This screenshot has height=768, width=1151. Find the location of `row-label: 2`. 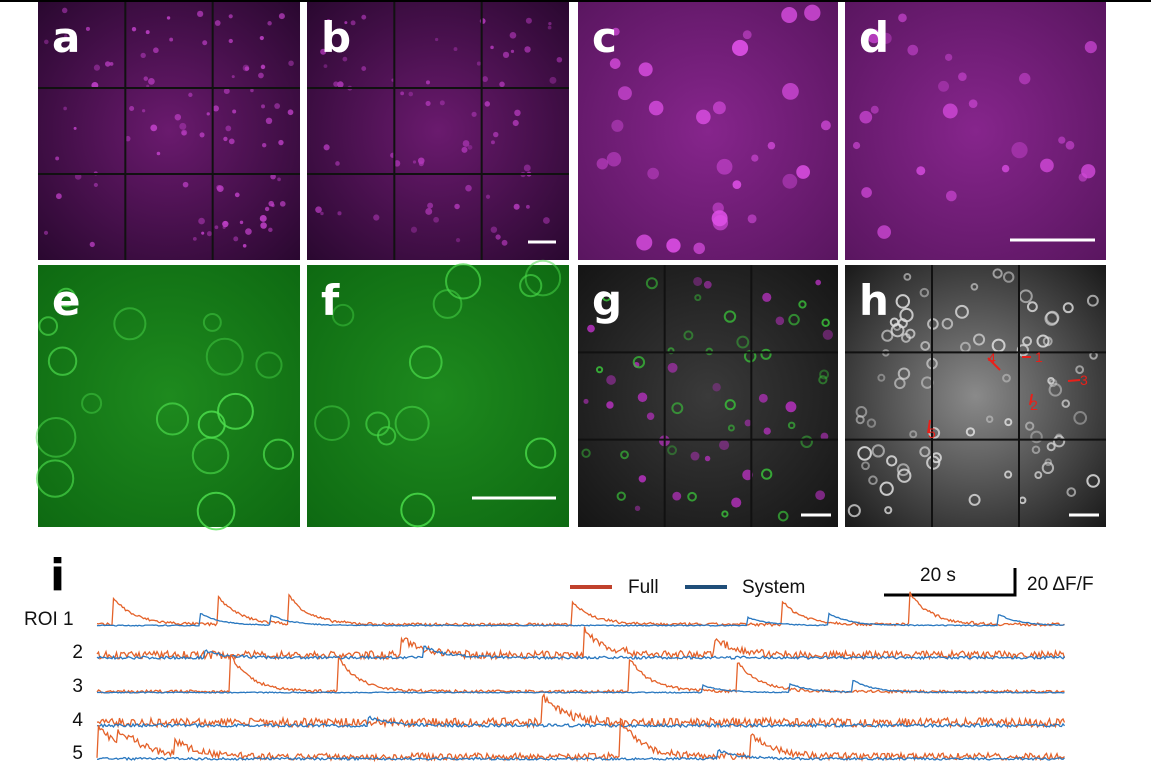

row-label: 2 is located at coordinates (77, 652).